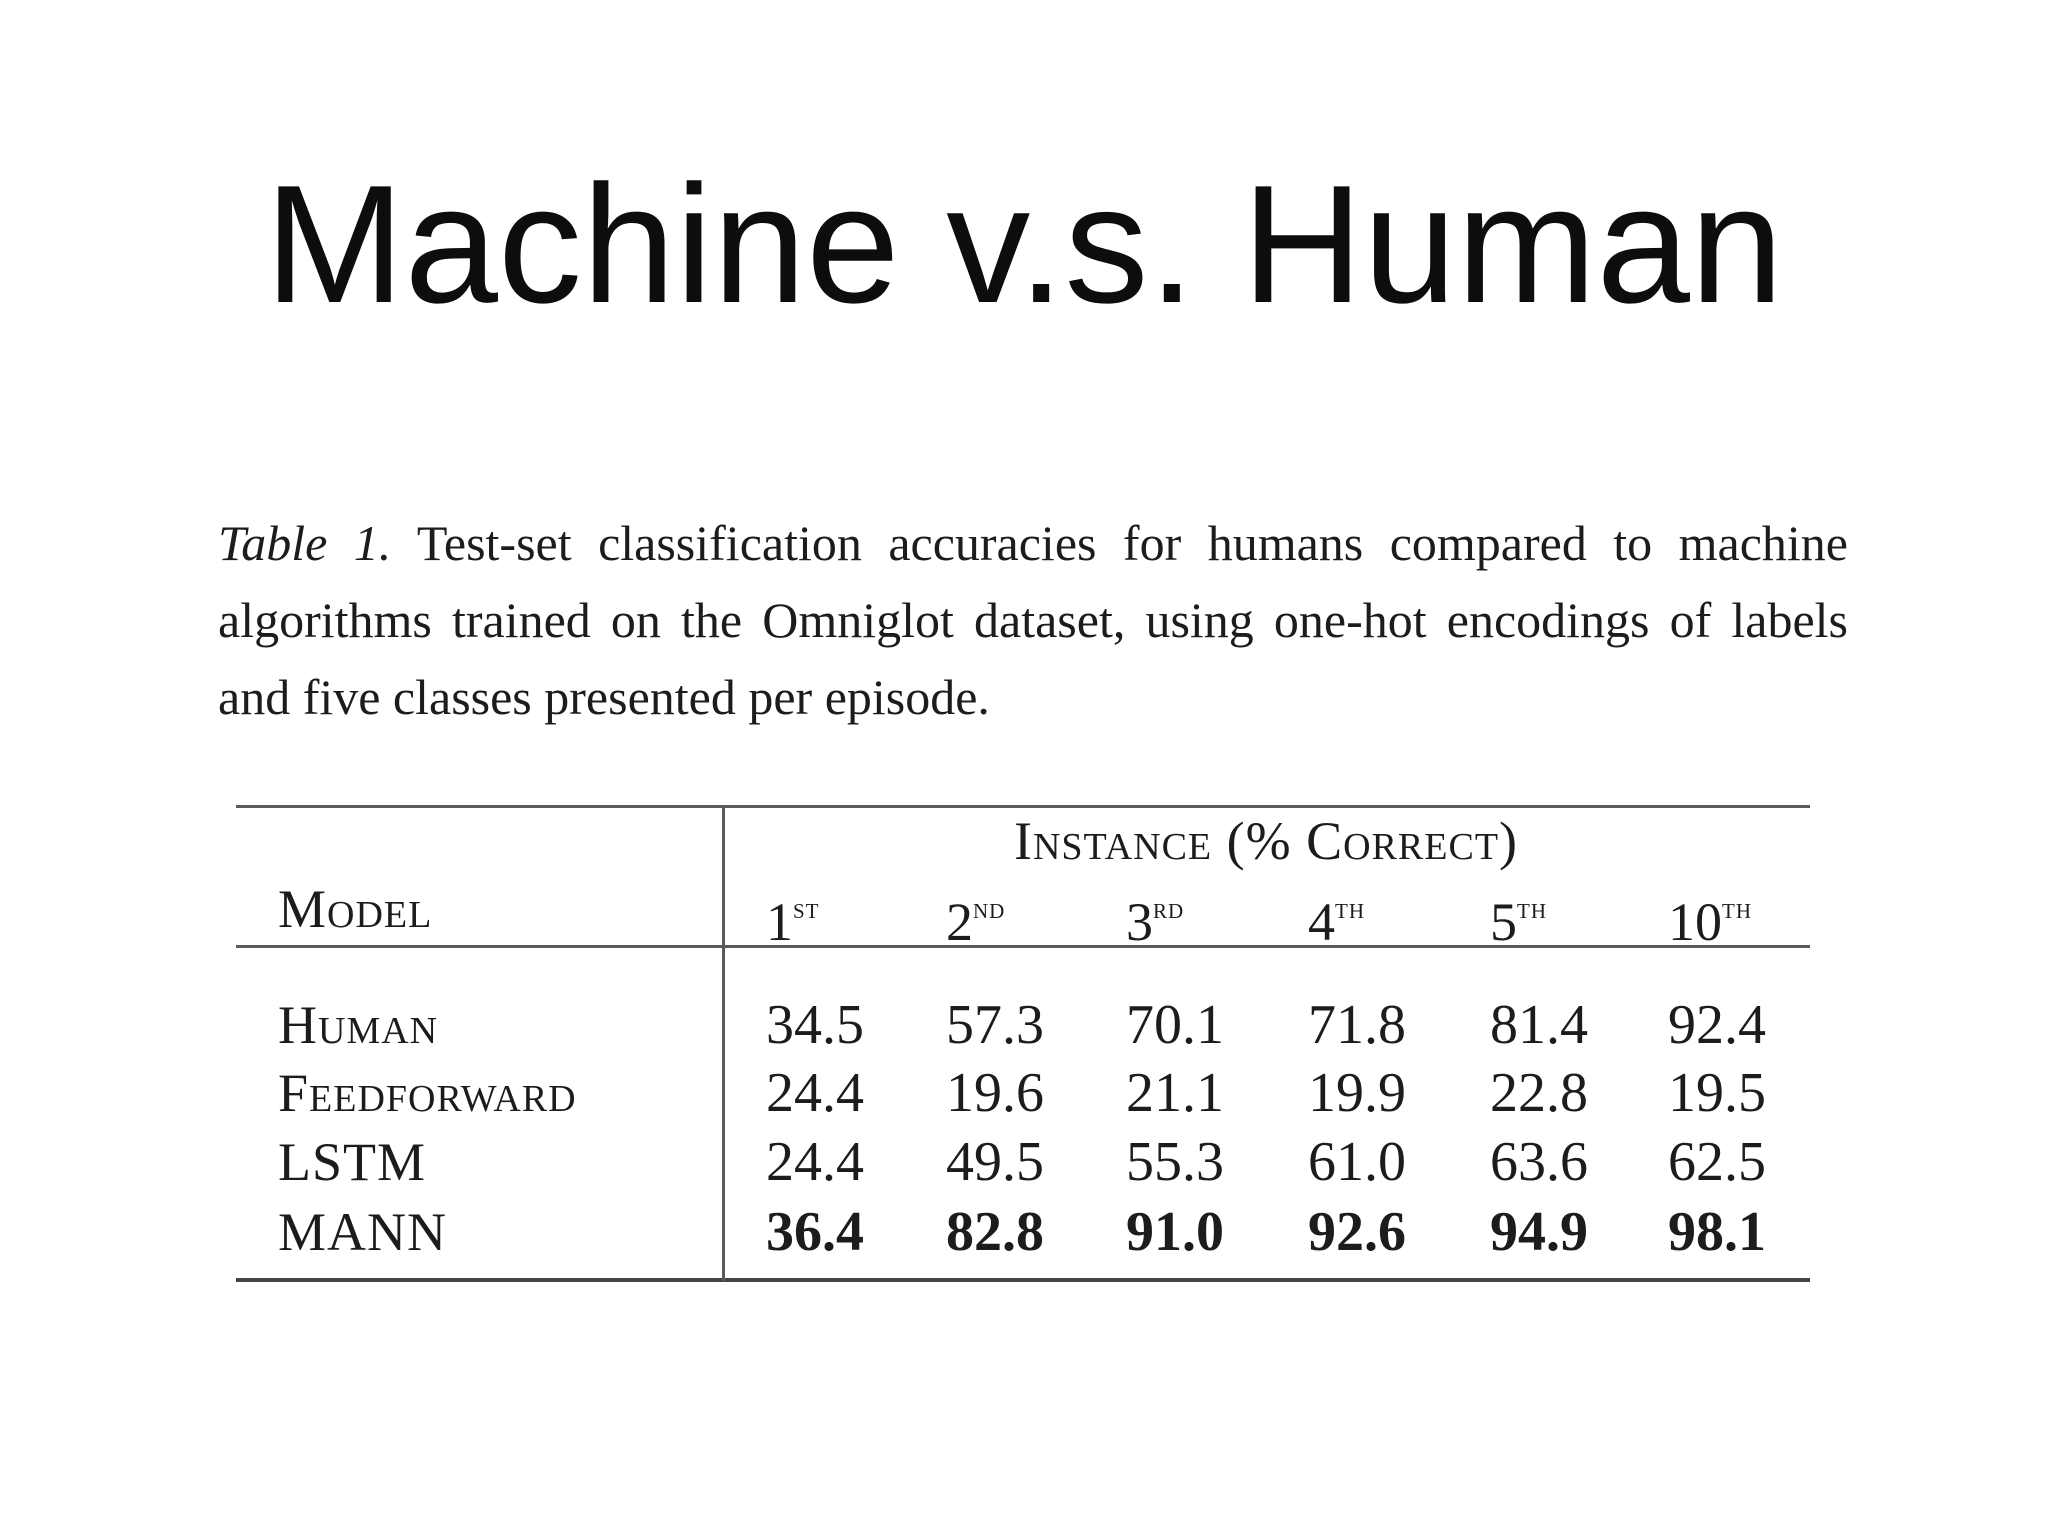  Describe the element at coordinates (352, 1162) in the screenshot. I see `row-model-label: LSTM` at that location.